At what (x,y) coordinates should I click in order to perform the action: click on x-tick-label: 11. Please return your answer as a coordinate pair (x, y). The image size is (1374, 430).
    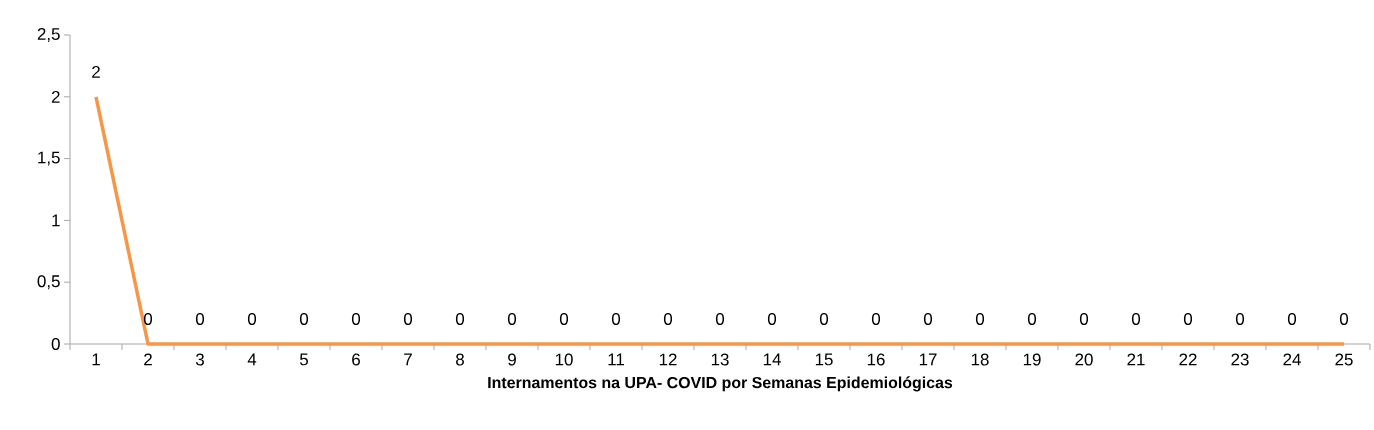
    Looking at the image, I should click on (616, 359).